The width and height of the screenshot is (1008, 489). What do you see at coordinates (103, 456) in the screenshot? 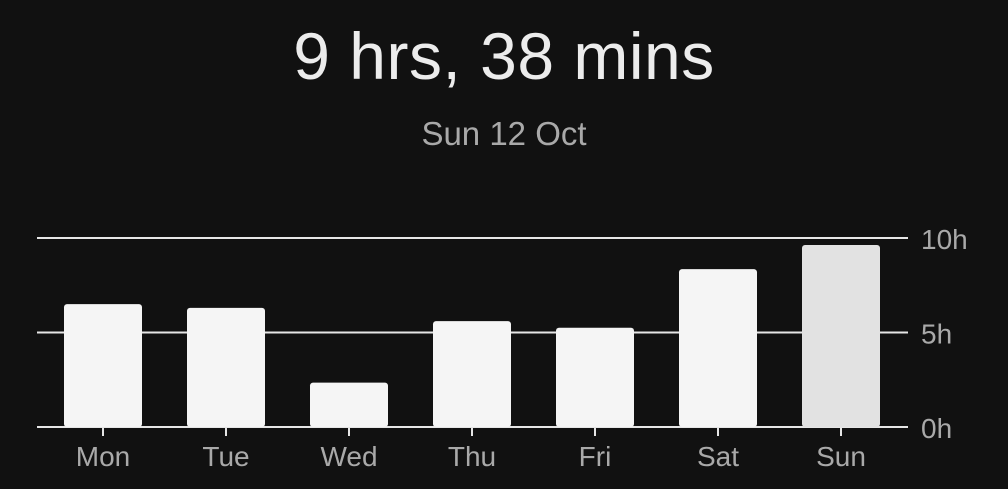
I see `x-tick-label-mon: Mon` at bounding box center [103, 456].